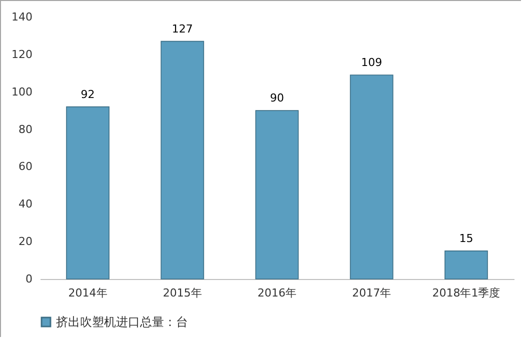  I want to click on x-tick-label: 2015年, so click(182, 293).